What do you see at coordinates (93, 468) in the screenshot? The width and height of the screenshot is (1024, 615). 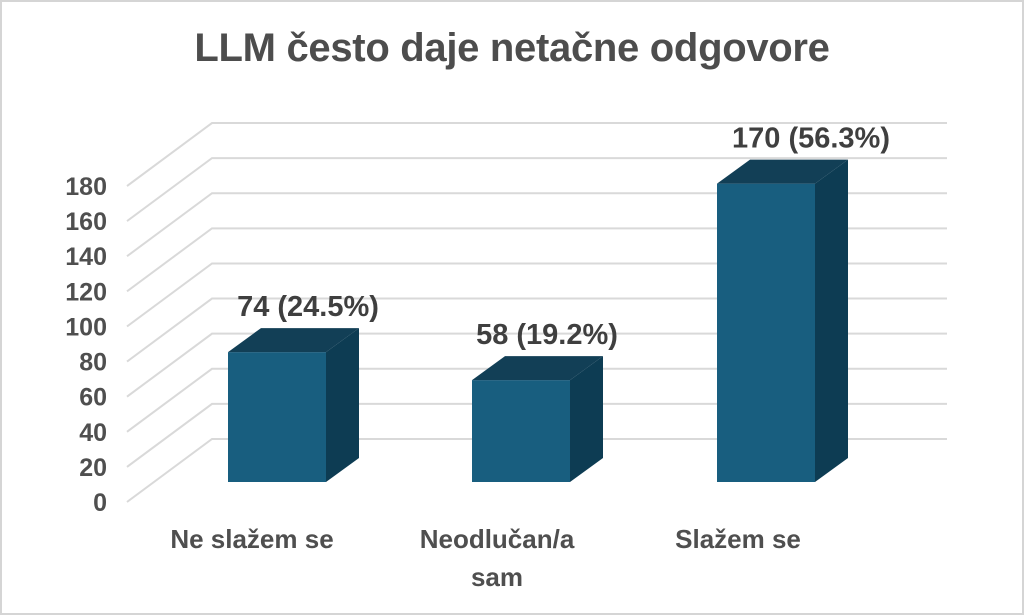 I see `y-tick-label: 20` at bounding box center [93, 468].